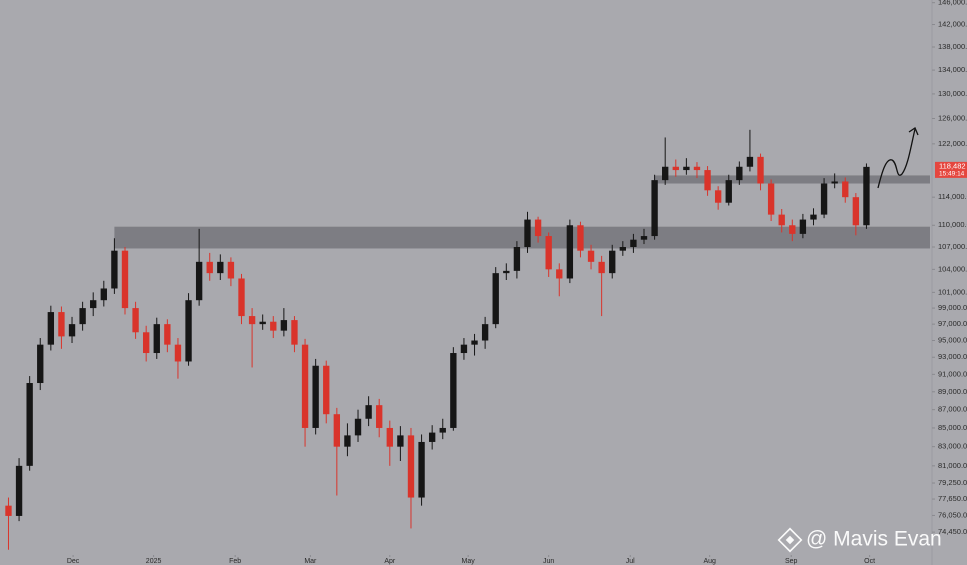 Image resolution: width=967 pixels, height=565 pixels. I want to click on y-tick-label: 134,000.0, so click(952, 69).